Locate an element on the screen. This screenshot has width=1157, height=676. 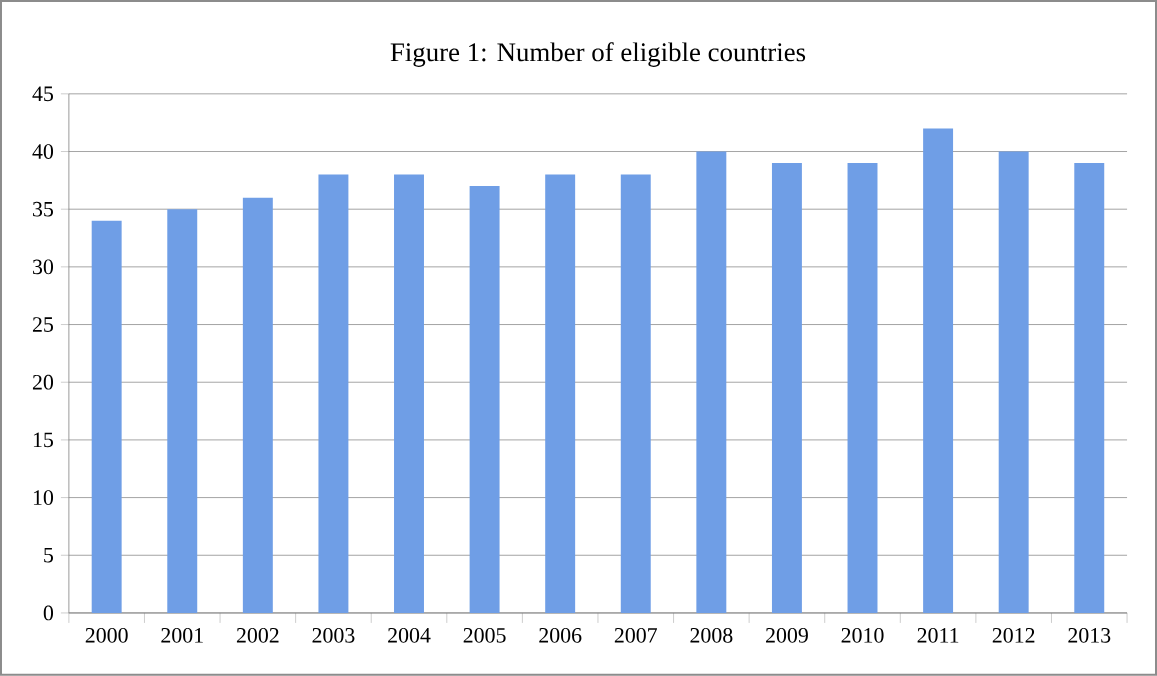
x-tick-label: 2003 is located at coordinates (333, 635).